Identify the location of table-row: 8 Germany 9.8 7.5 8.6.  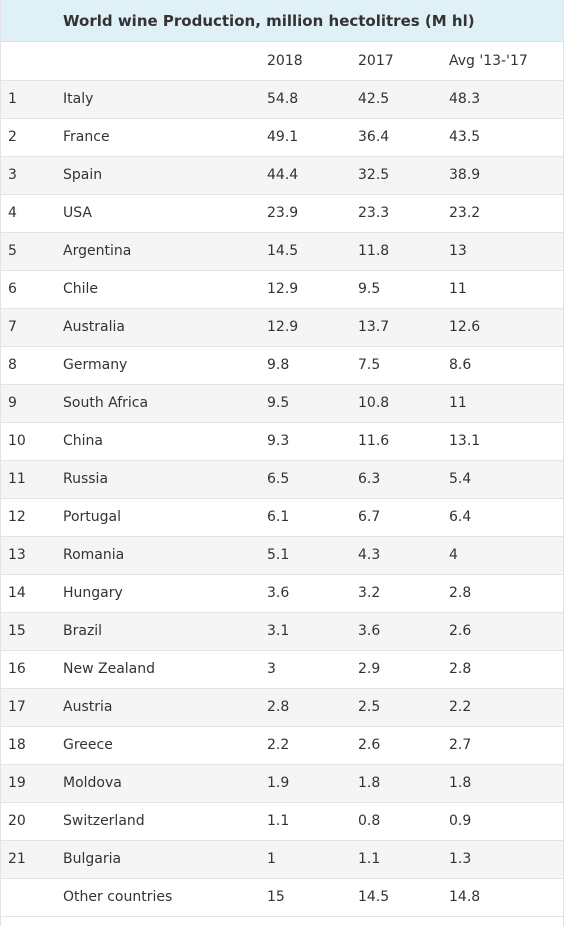
(282, 365).